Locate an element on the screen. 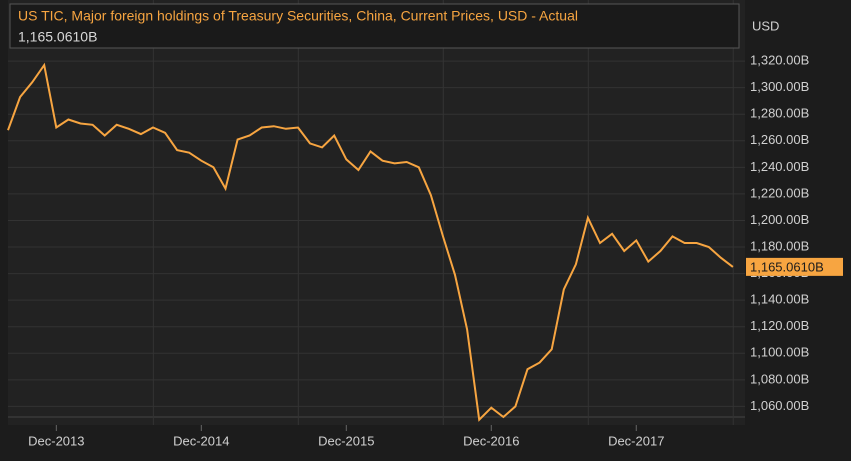 This screenshot has width=851, height=461. y-tick-label: 1,100.00B is located at coordinates (779, 352).